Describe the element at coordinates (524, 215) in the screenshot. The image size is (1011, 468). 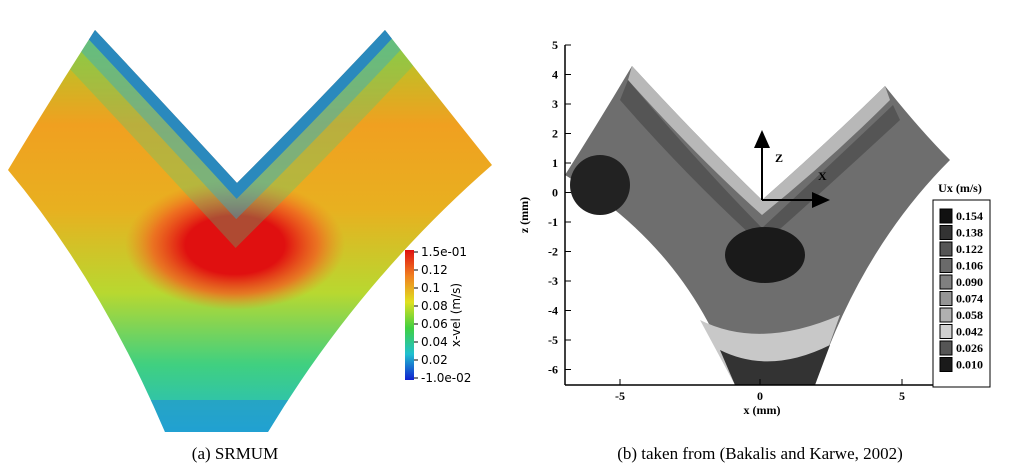
I see `y-axis-label: z (mm)` at that location.